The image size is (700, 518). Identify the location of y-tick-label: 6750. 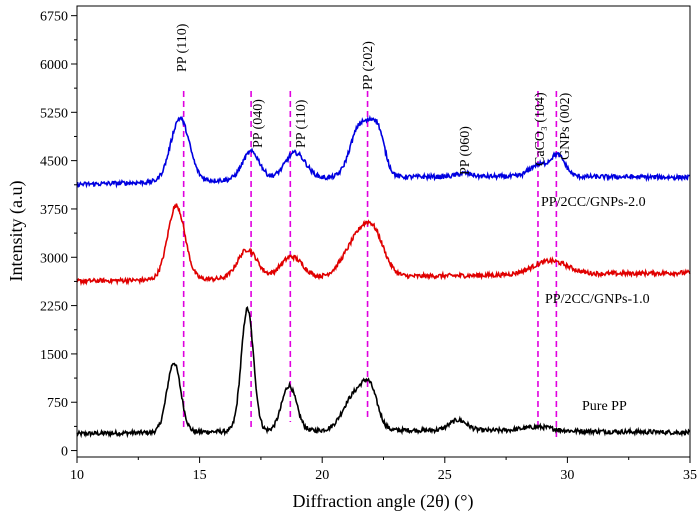
(54, 17).